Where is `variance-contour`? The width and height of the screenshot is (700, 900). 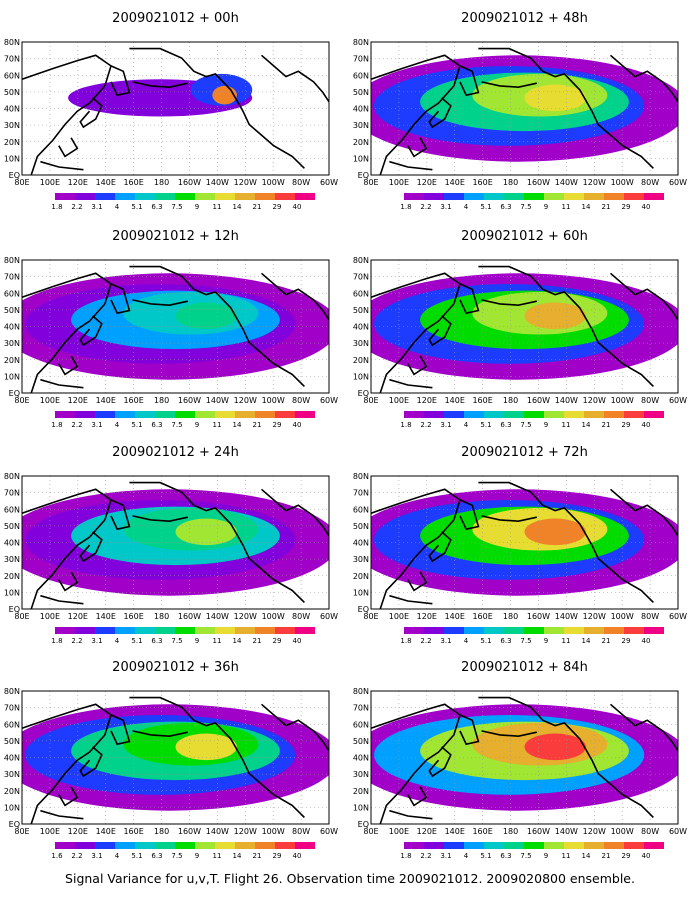
variance-contour is located at coordinates (206, 532).